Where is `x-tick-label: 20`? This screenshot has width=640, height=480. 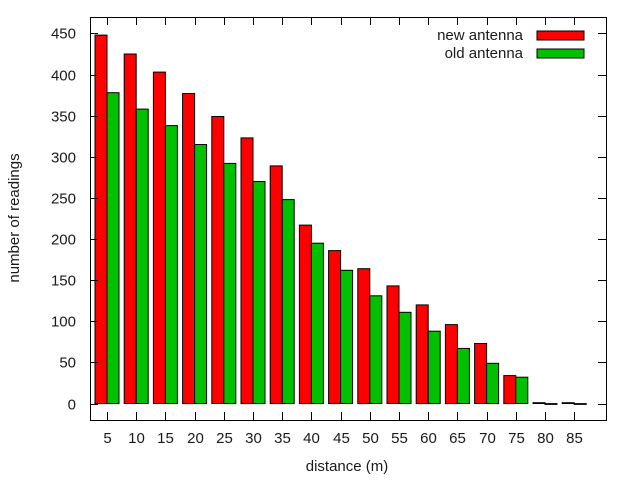
x-tick-label: 20 is located at coordinates (195, 438).